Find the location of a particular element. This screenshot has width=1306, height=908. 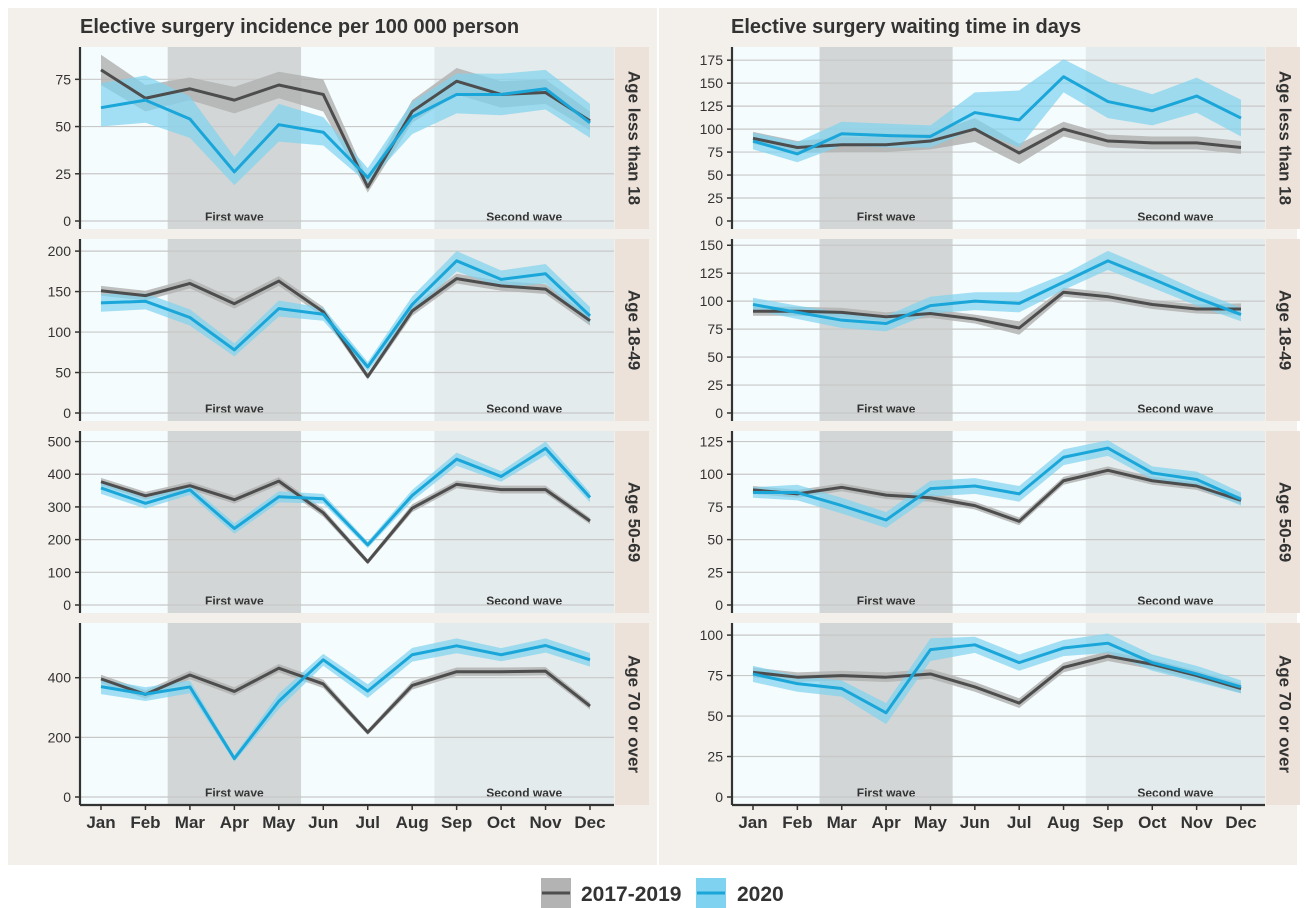

legend-label: 2020 is located at coordinates (760, 894).